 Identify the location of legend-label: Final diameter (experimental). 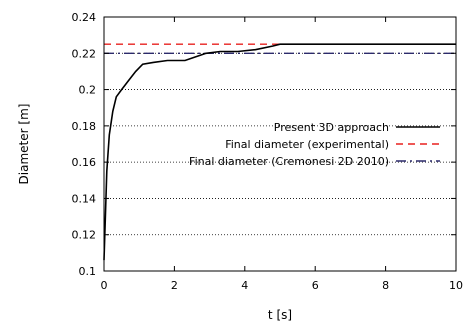
(307, 144).